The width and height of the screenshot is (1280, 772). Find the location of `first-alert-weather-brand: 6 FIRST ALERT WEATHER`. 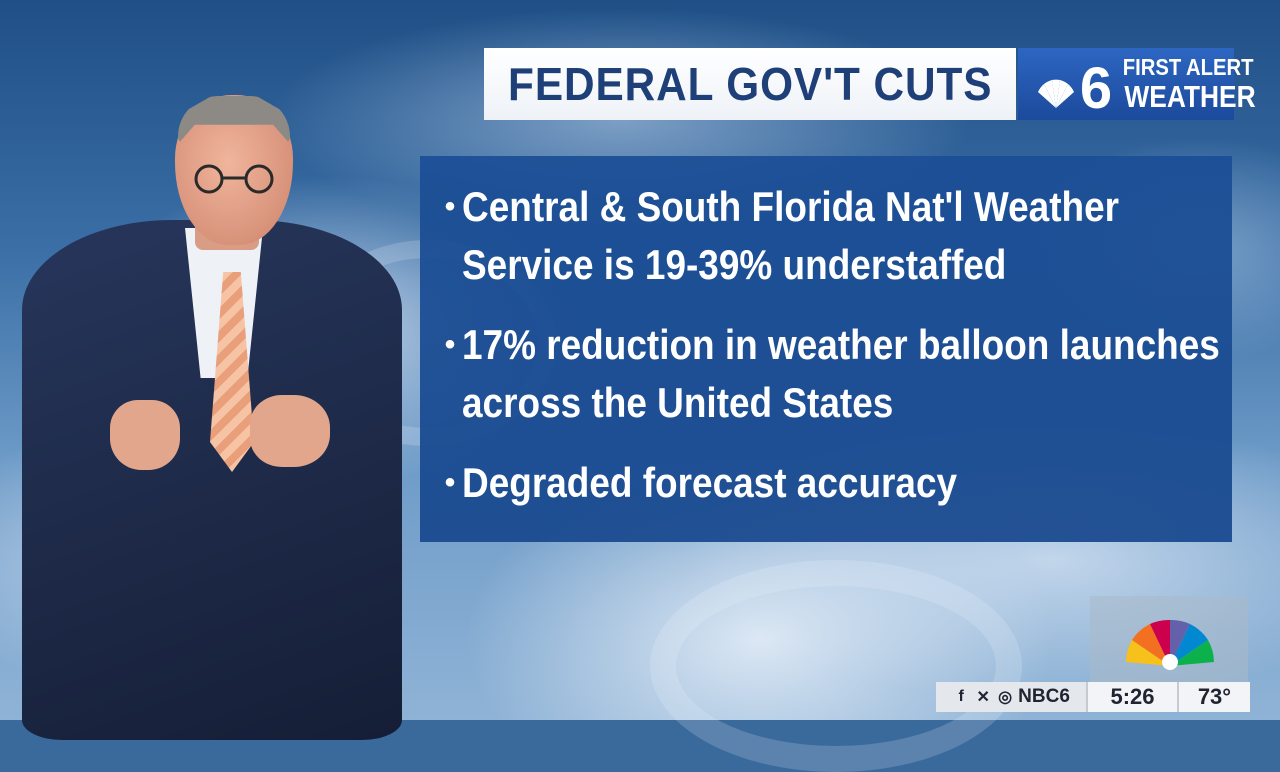

first-alert-weather-brand: 6 FIRST ALERT WEATHER is located at coordinates (1137, 84).